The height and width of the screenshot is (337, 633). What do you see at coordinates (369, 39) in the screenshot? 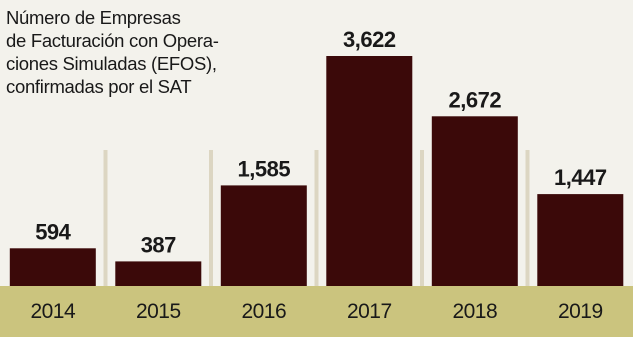
I see `bar-value-label: 3,622` at bounding box center [369, 39].